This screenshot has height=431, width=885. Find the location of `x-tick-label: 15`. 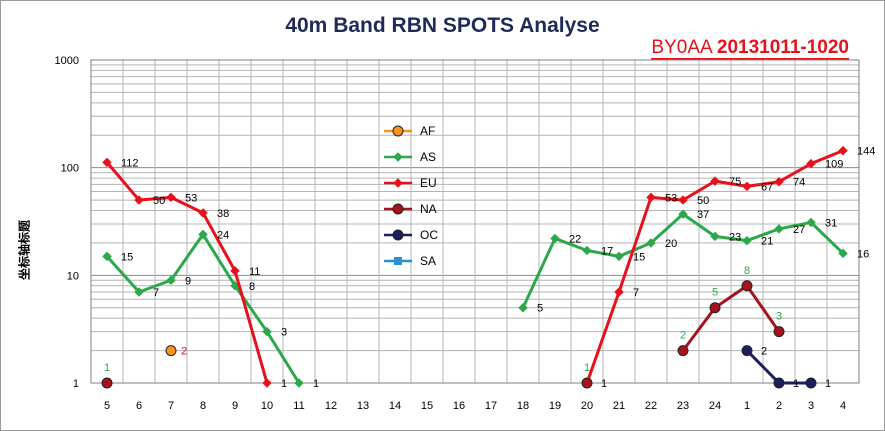

x-tick-label: 15 is located at coordinates (427, 406).